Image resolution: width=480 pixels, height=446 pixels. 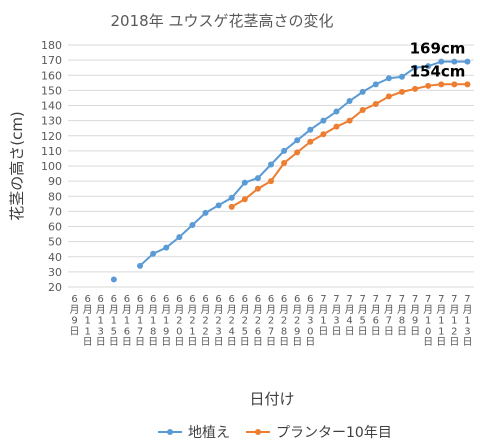 I want to click on y-tick-label: 150, so click(x=51, y=90).